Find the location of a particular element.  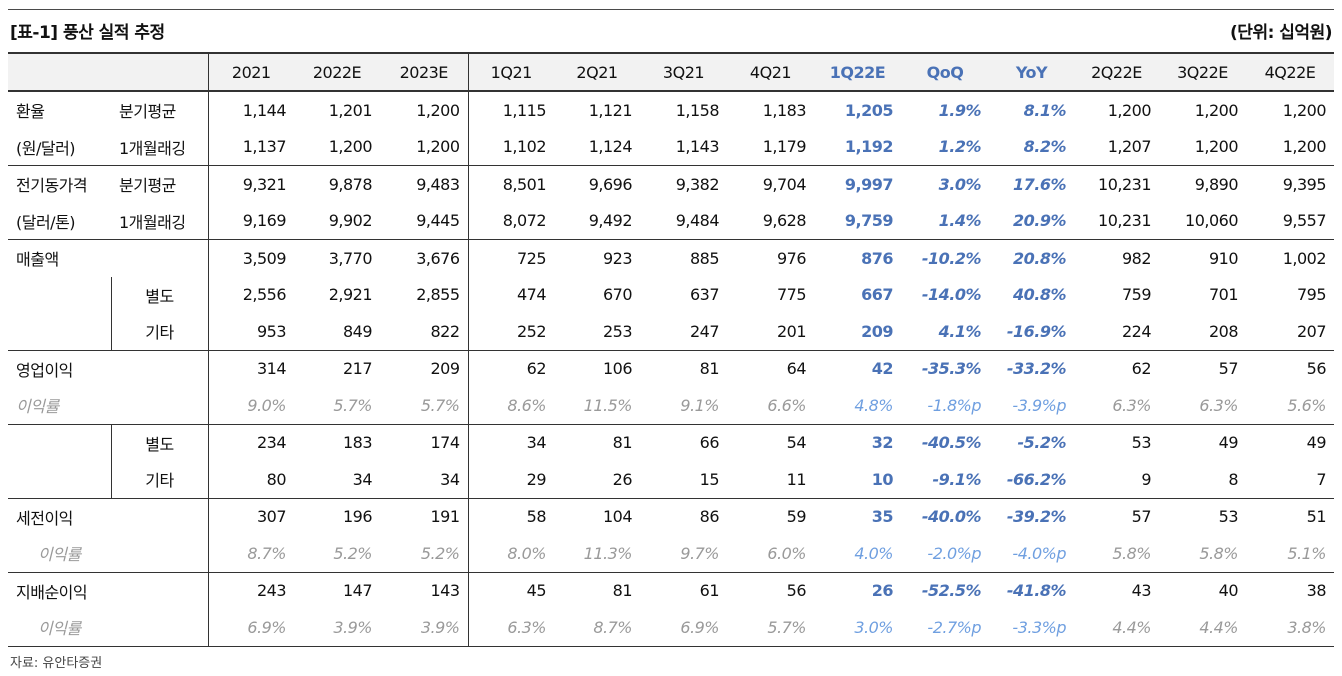

value-cell: -2.0%p is located at coordinates (945, 554).